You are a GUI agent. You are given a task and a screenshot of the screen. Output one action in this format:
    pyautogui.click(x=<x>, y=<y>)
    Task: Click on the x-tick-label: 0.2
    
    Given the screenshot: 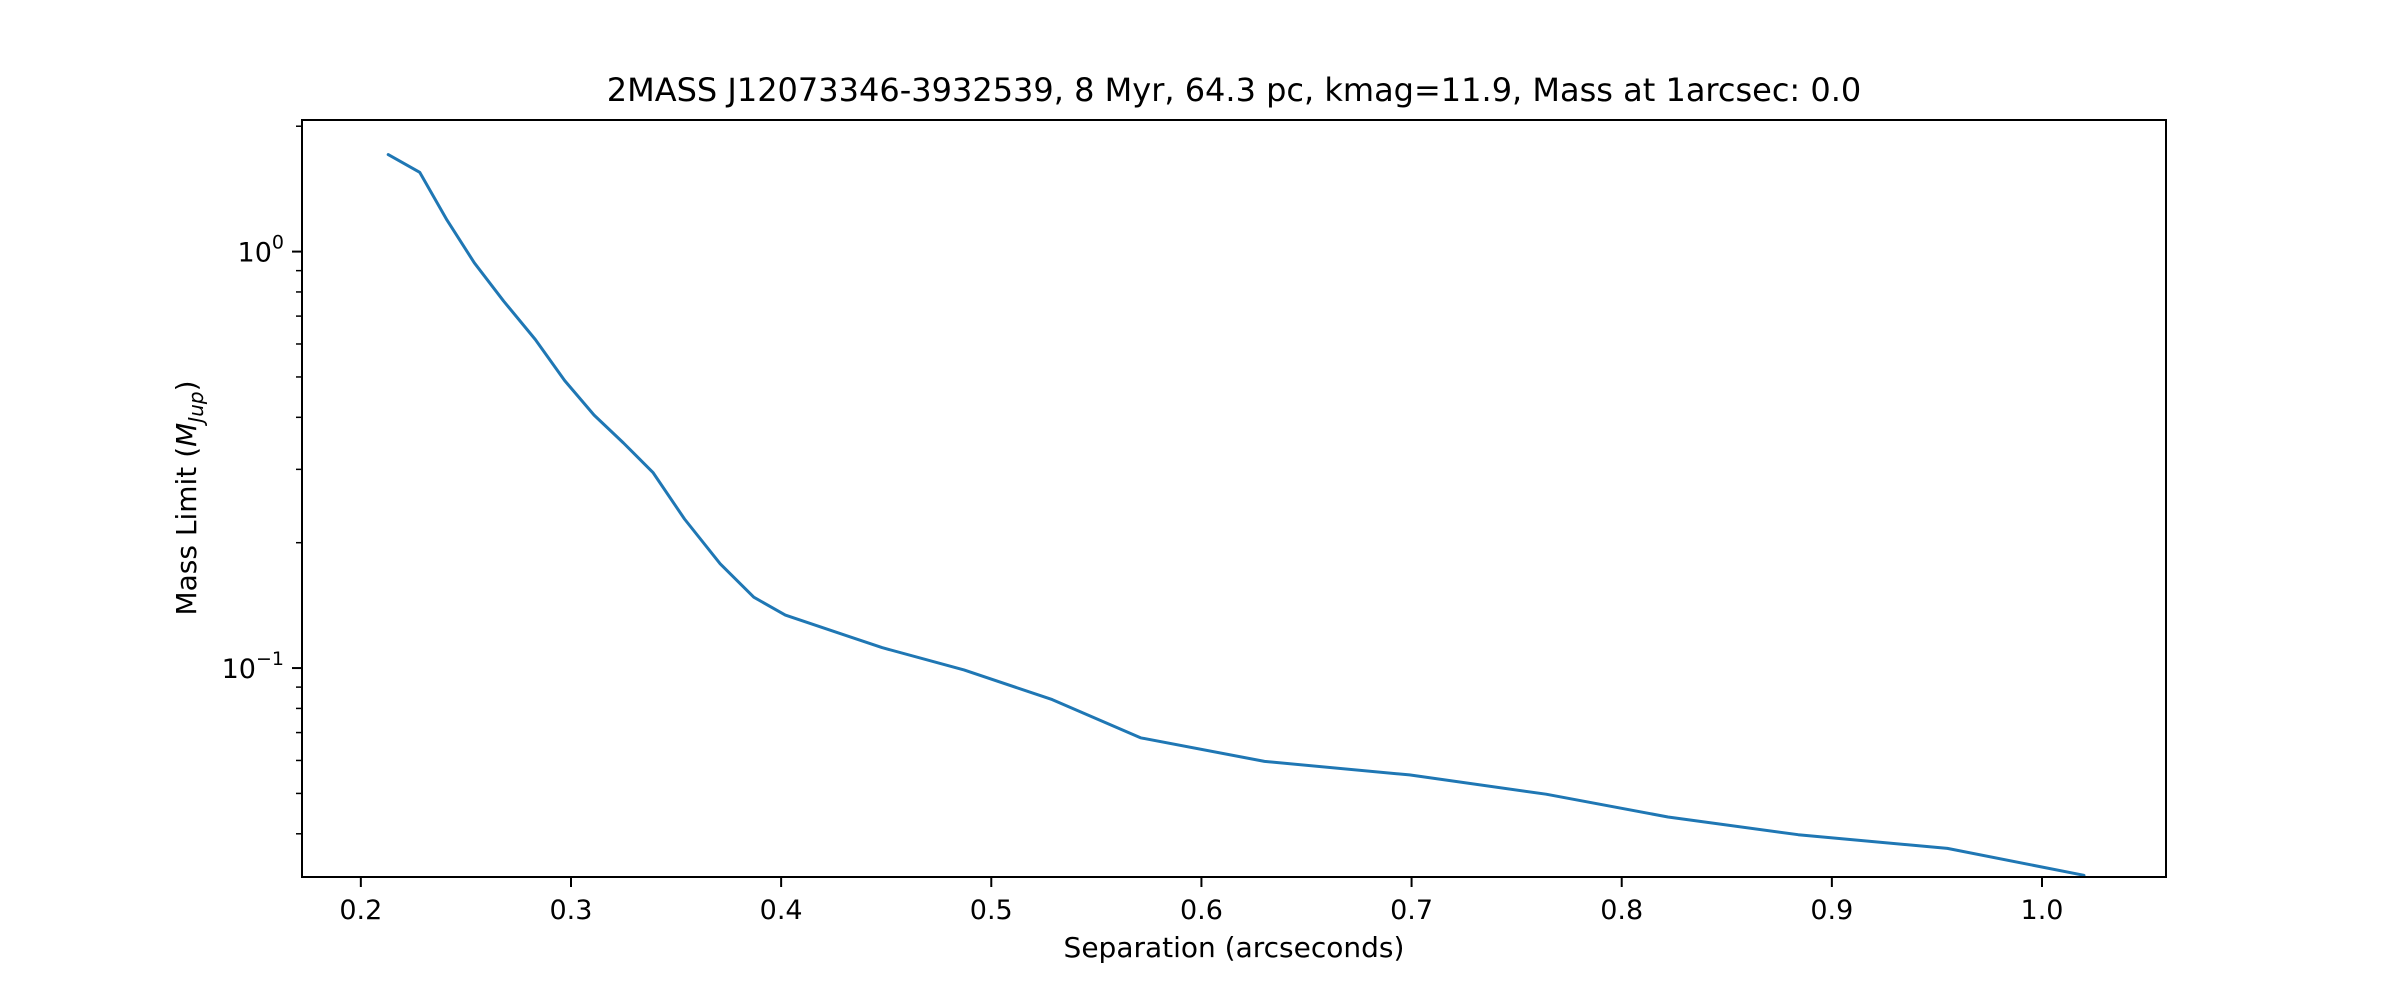 What is the action you would take?
    pyautogui.click(x=360, y=910)
    